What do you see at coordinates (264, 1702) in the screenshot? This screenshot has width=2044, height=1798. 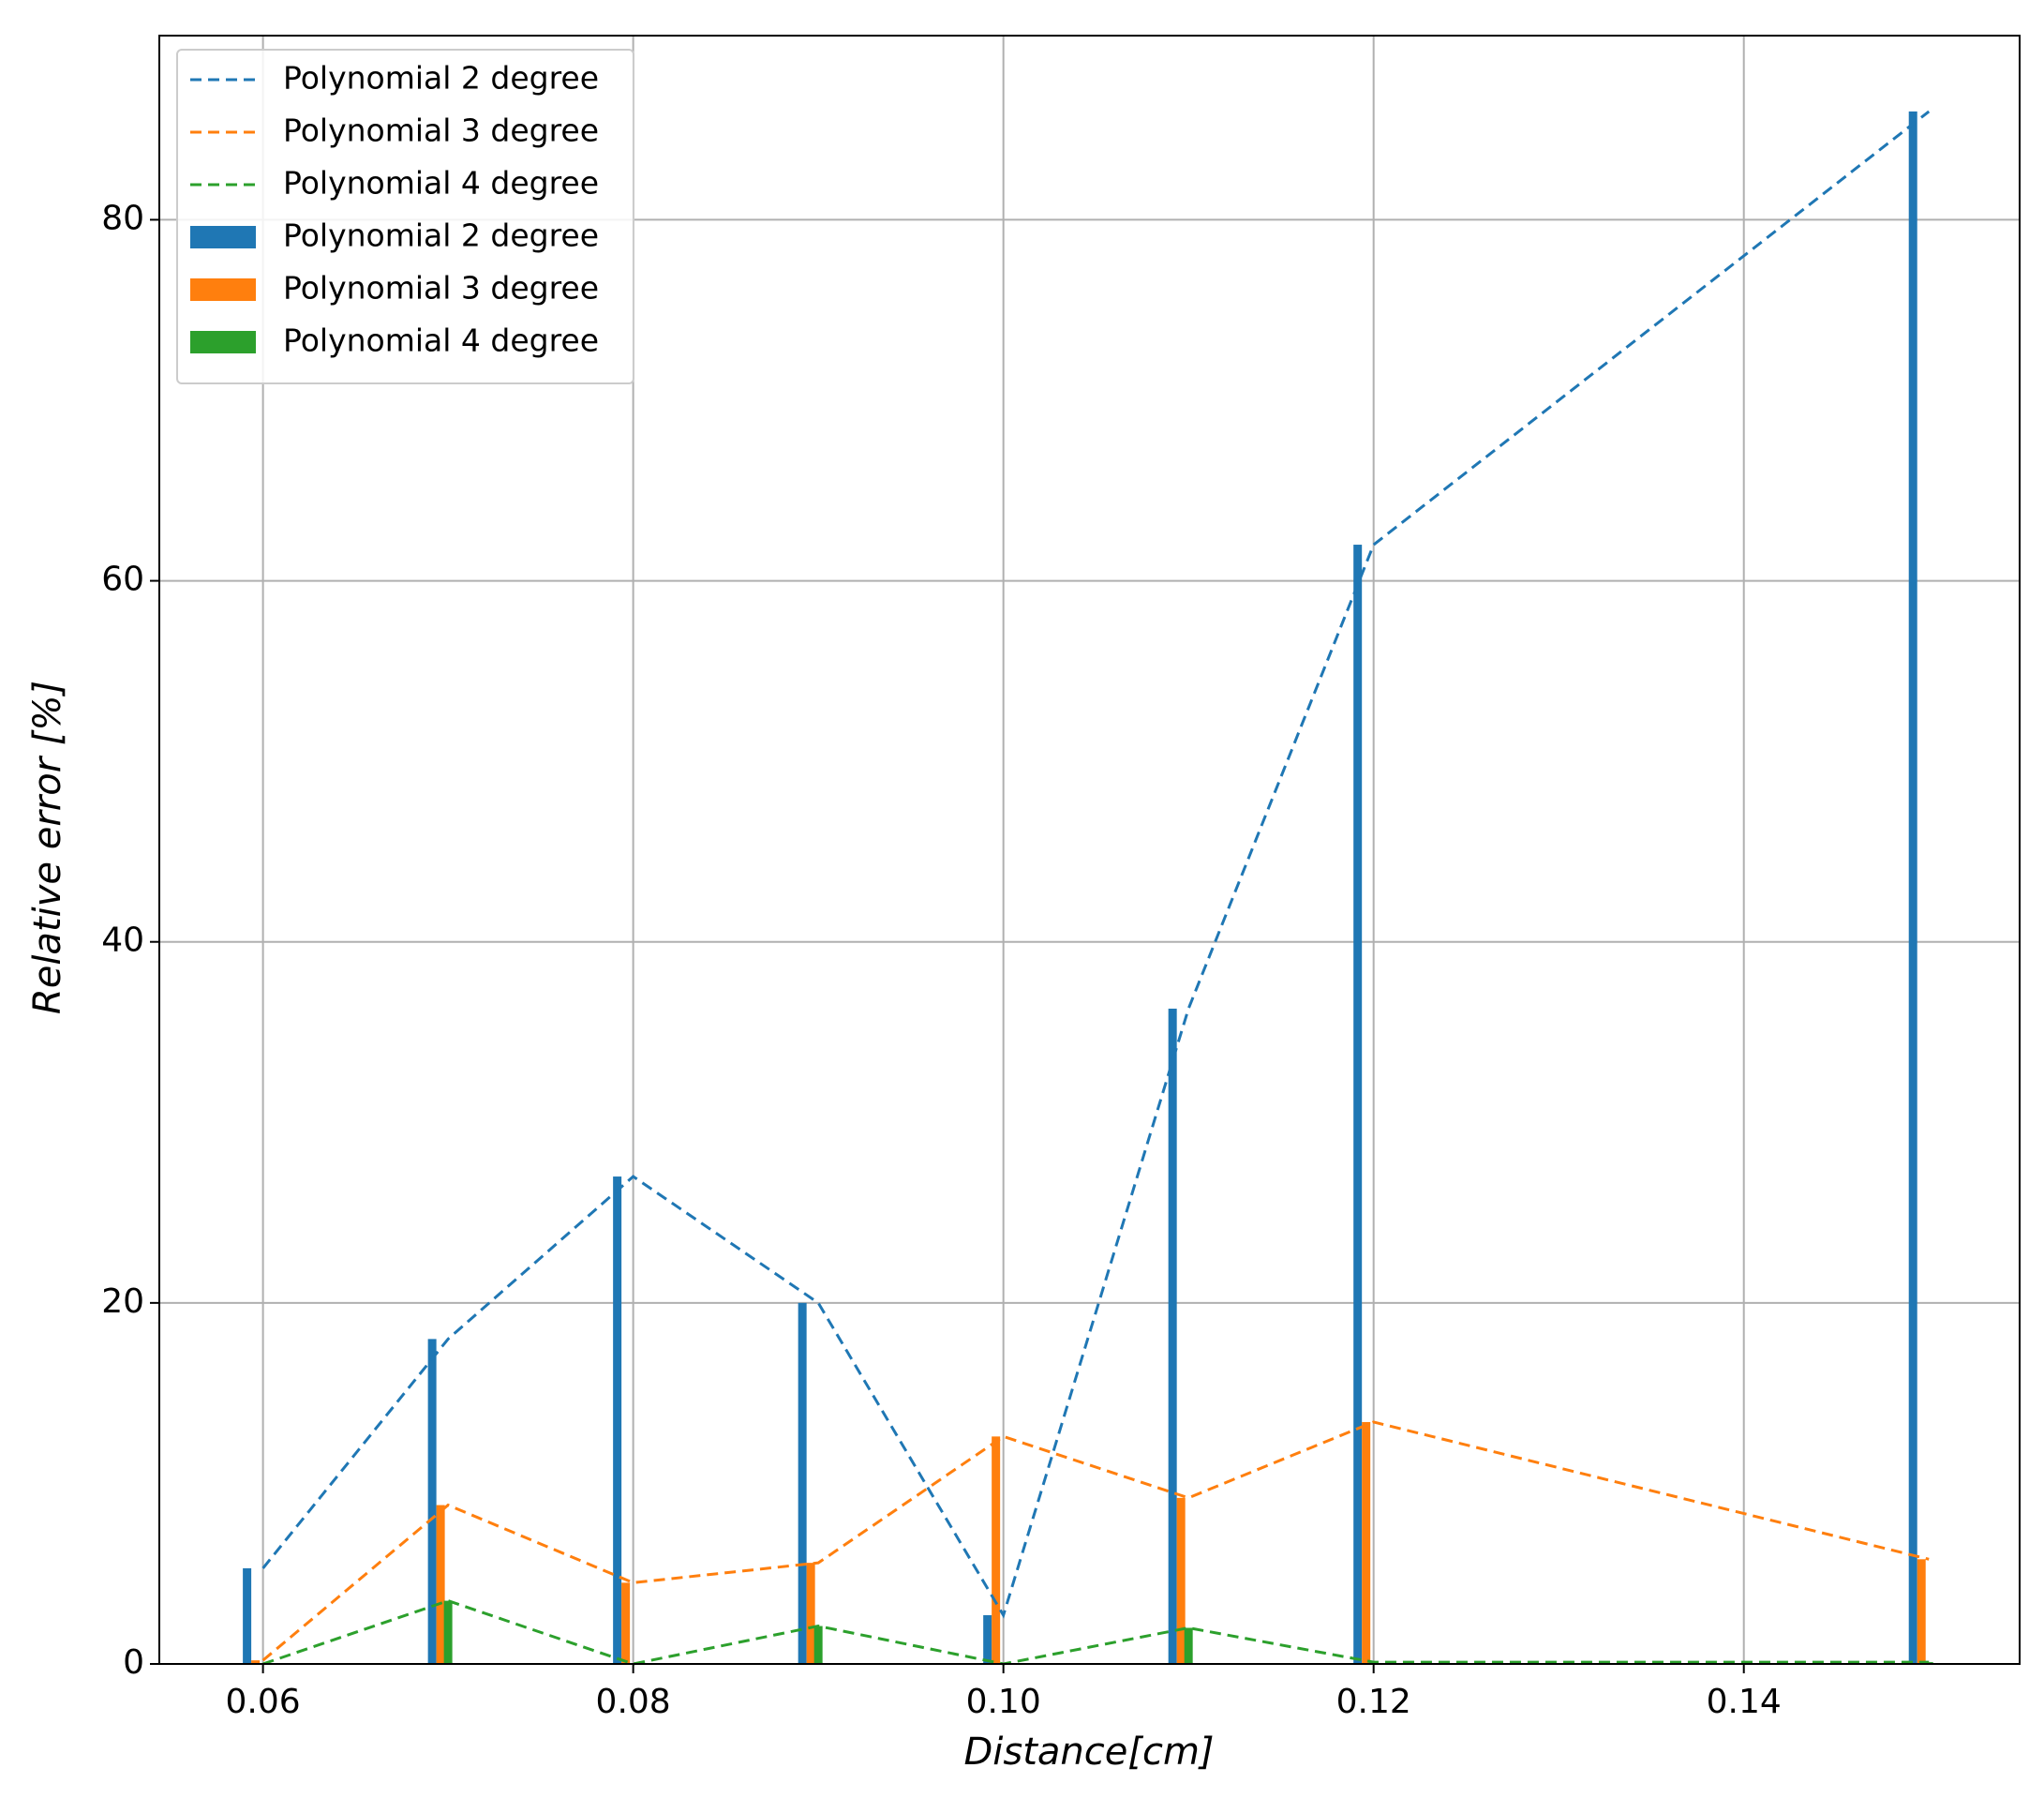 I see `x-tick-label: 0.06` at bounding box center [264, 1702].